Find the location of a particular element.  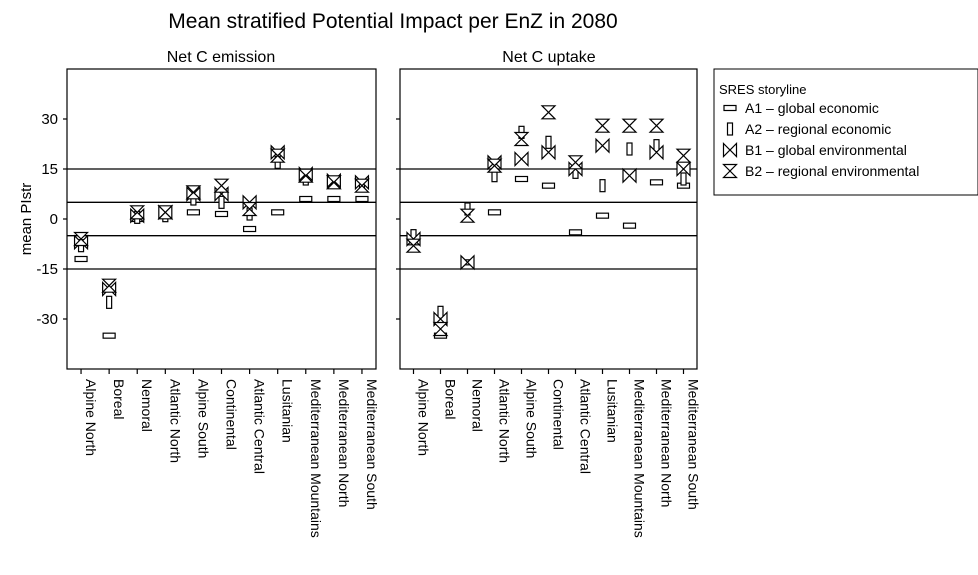

legend-title: SRES storyline is located at coordinates (762, 89).